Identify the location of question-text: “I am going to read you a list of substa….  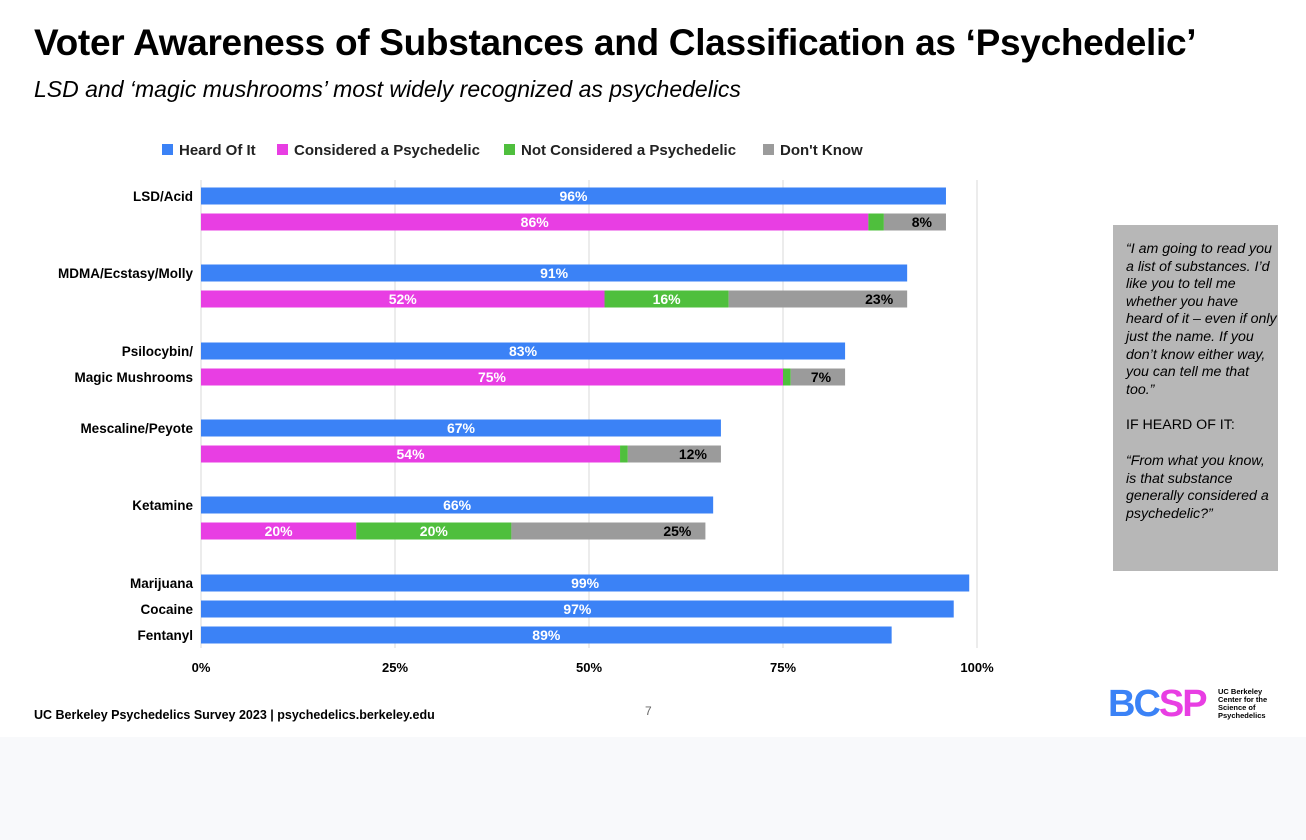
(1201, 319).